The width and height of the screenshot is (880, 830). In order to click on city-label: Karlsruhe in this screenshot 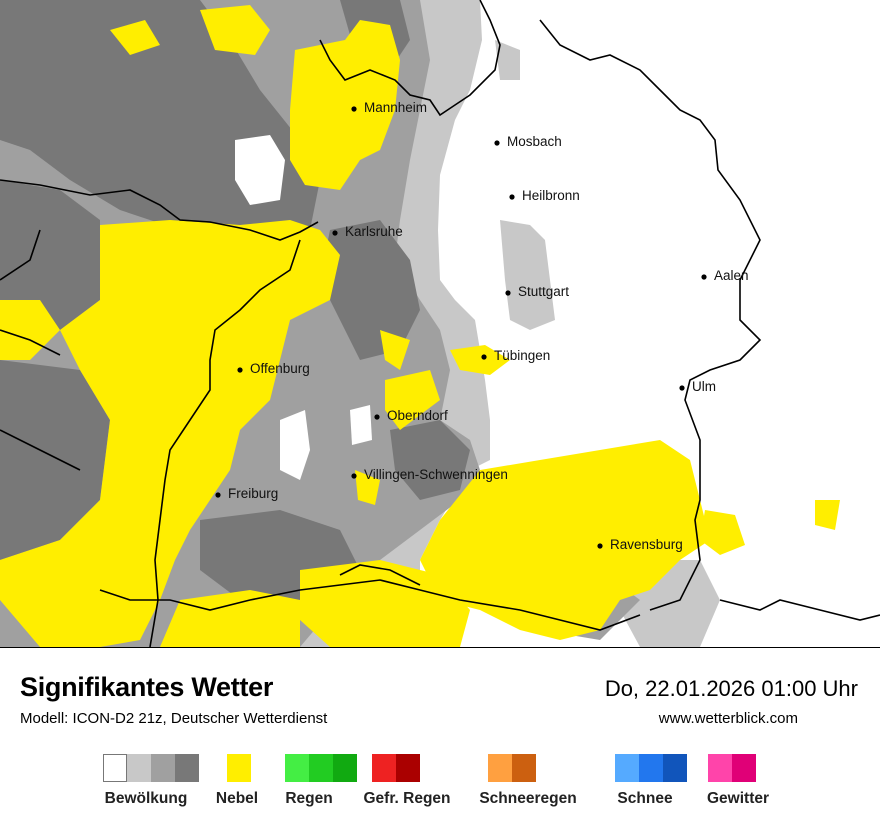, I will do `click(374, 231)`.